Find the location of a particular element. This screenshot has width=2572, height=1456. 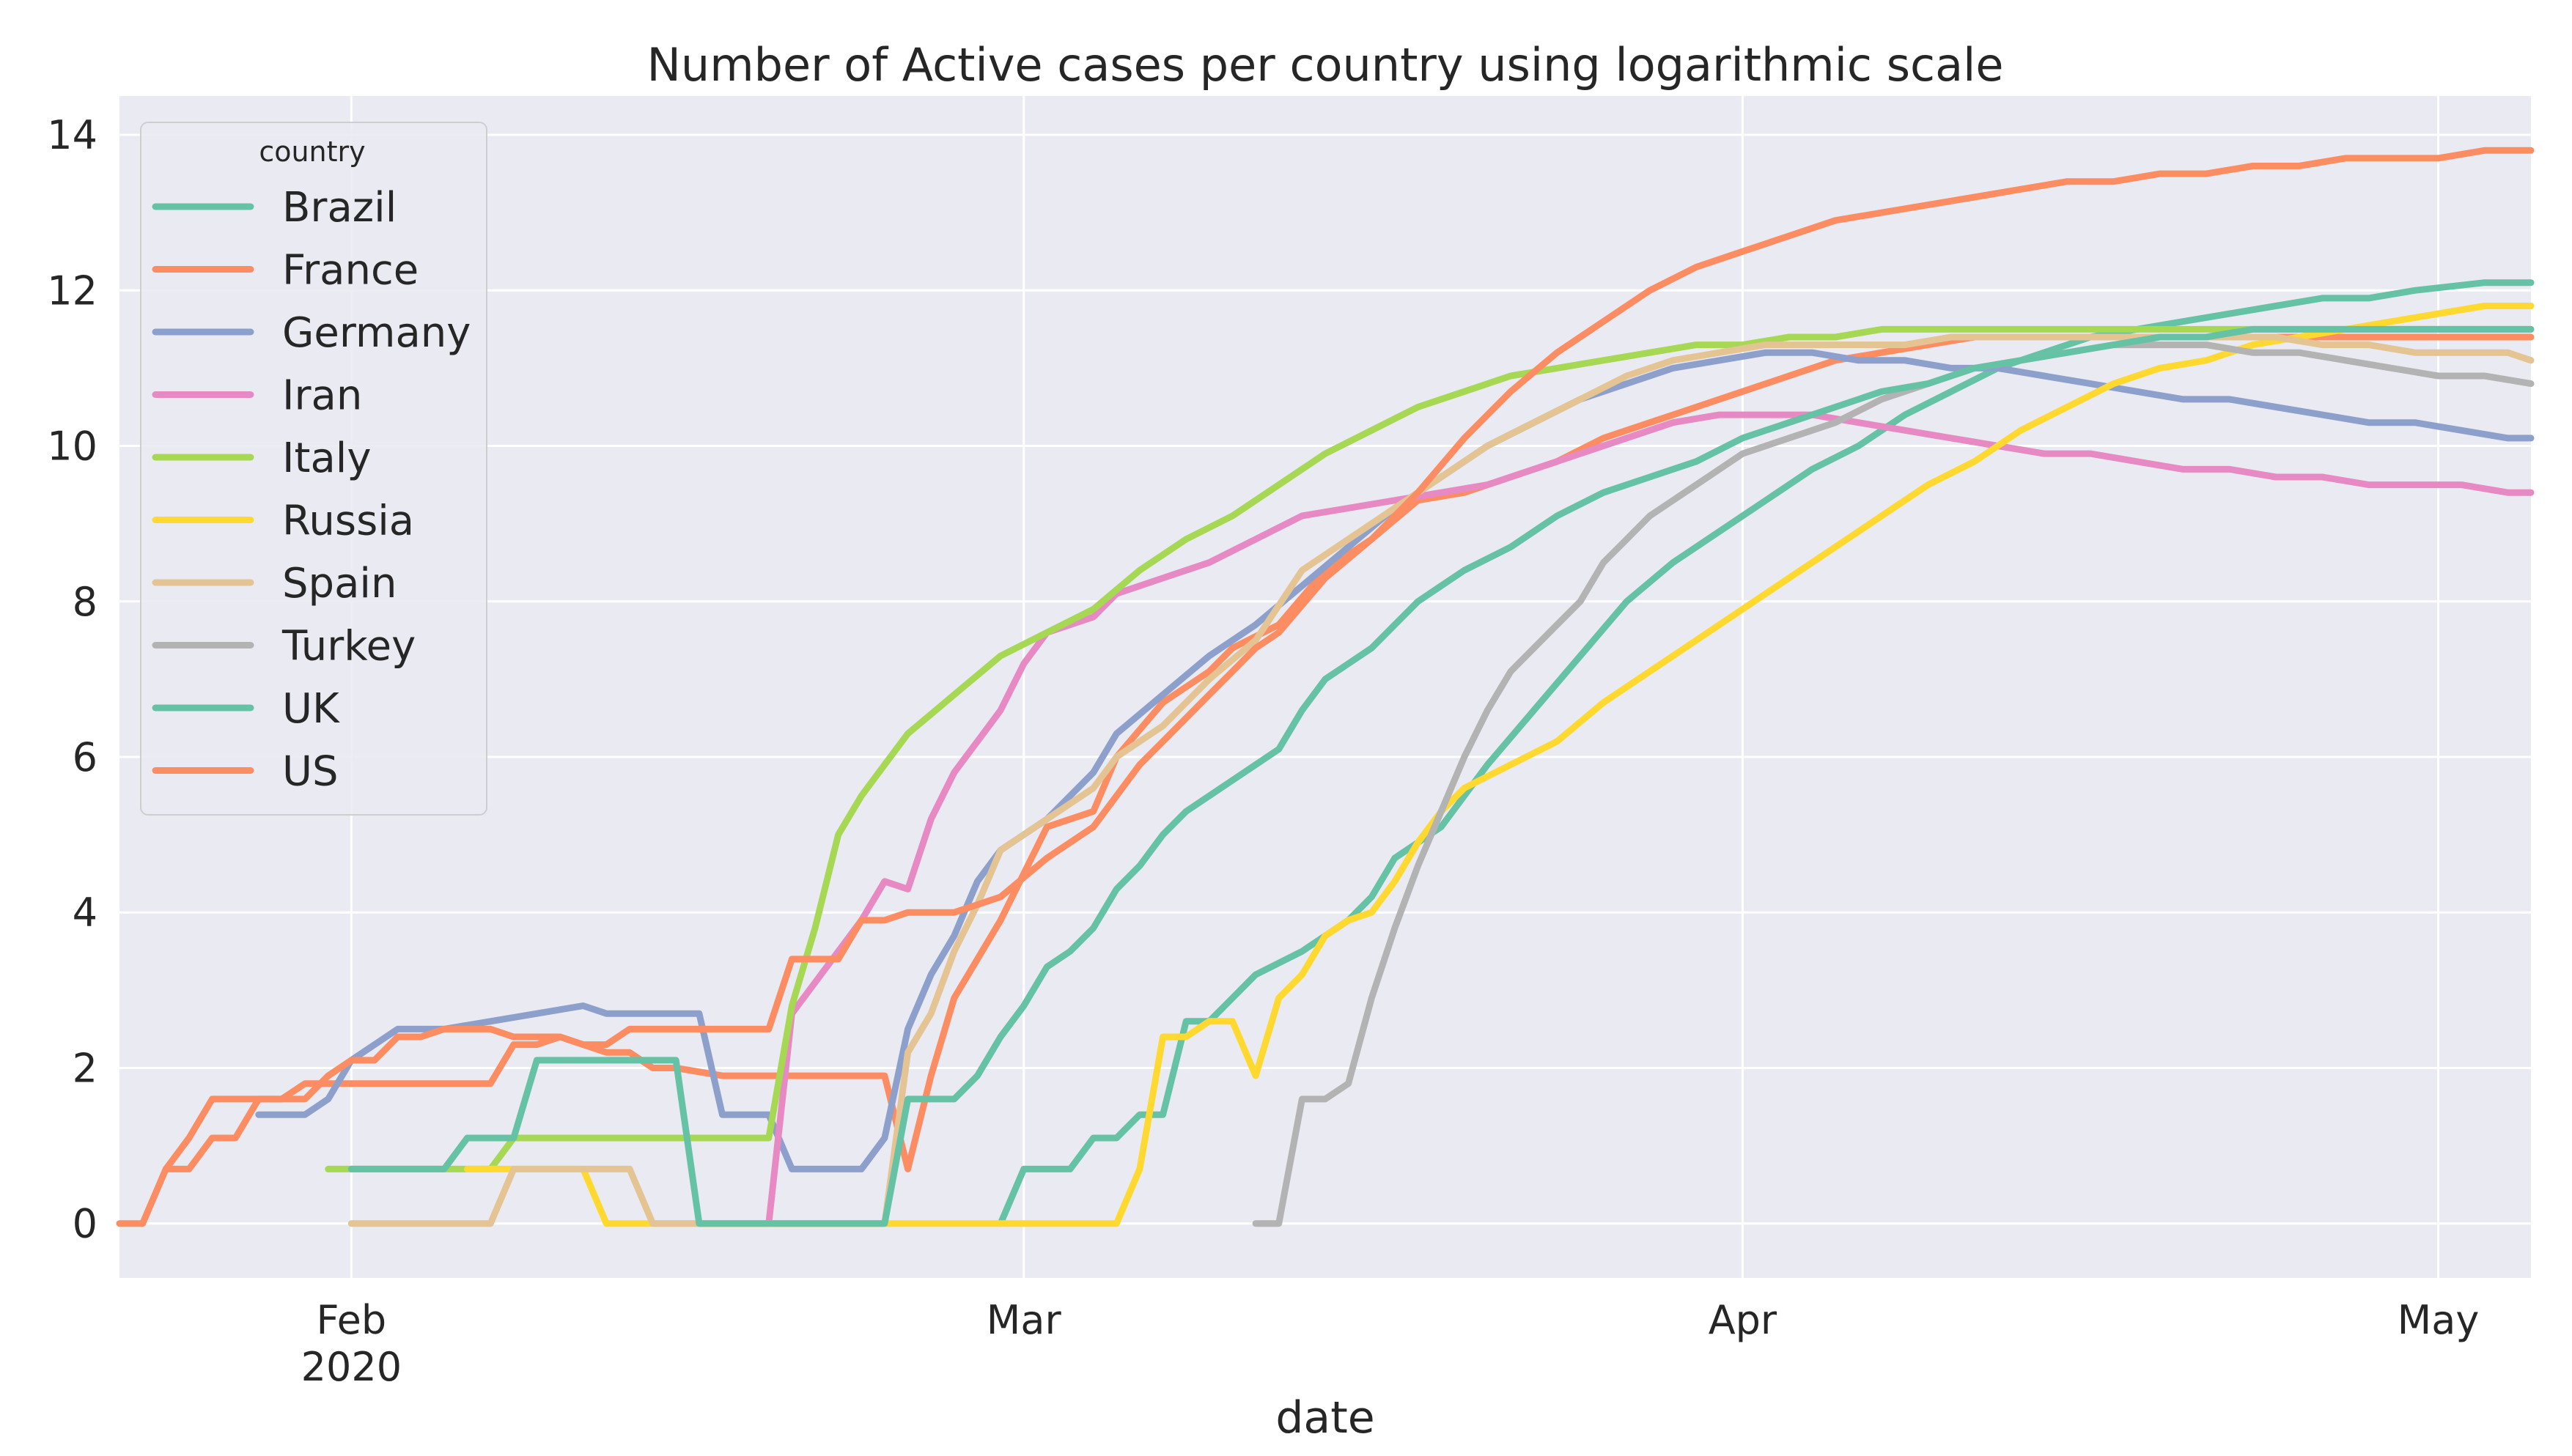

legend-label-russia: Russia is located at coordinates (348, 521).